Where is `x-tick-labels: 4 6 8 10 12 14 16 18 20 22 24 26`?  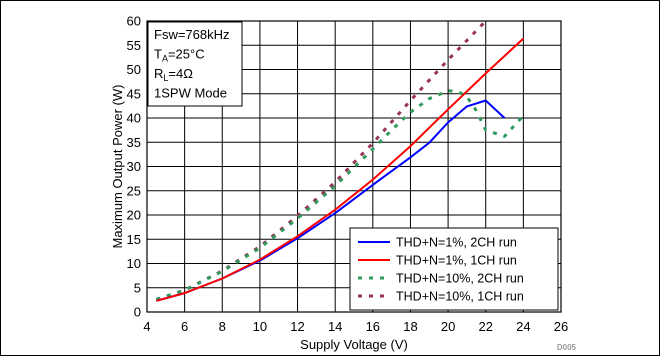
x-tick-labels: 4 6 8 10 12 14 16 18 20 22 24 26 is located at coordinates (355, 326).